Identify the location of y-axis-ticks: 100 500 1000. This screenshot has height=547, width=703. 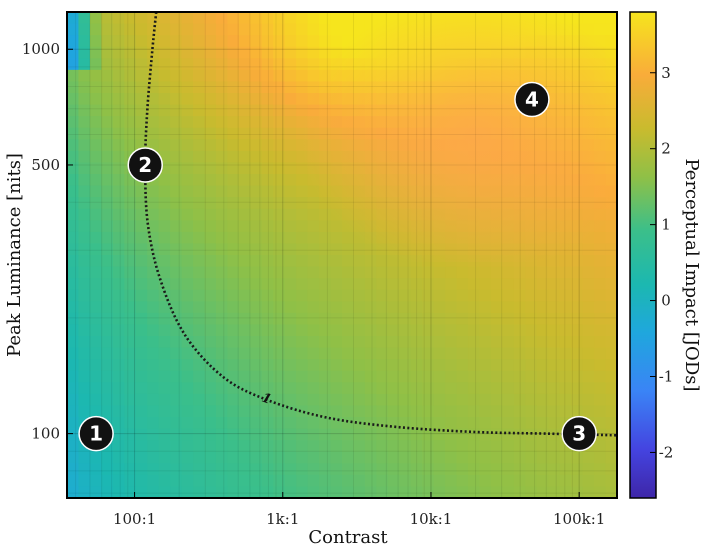
(47, 241).